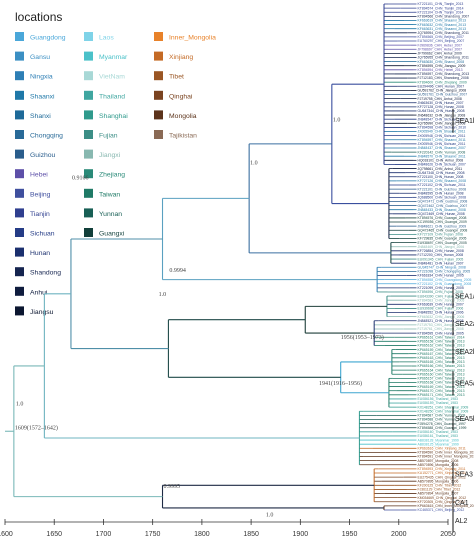 This screenshot has height=539, width=474. Describe the element at coordinates (446, 457) in the screenshot. I see `tip-label: KT894591_CHN_Inner_Mongolia_2016` at that location.